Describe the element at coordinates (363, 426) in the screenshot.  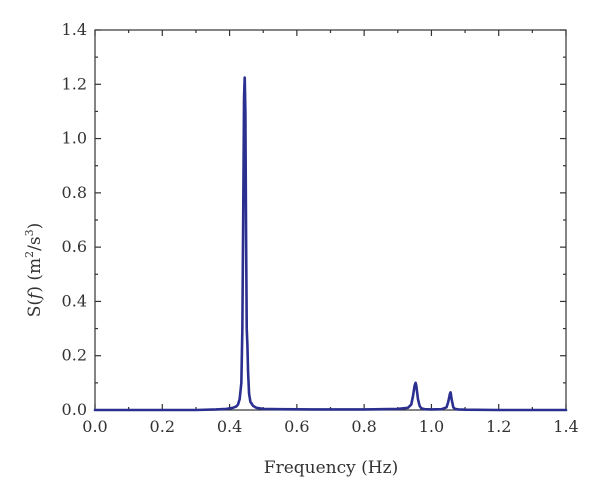
I see `x-tick-label: 0.8` at that location.